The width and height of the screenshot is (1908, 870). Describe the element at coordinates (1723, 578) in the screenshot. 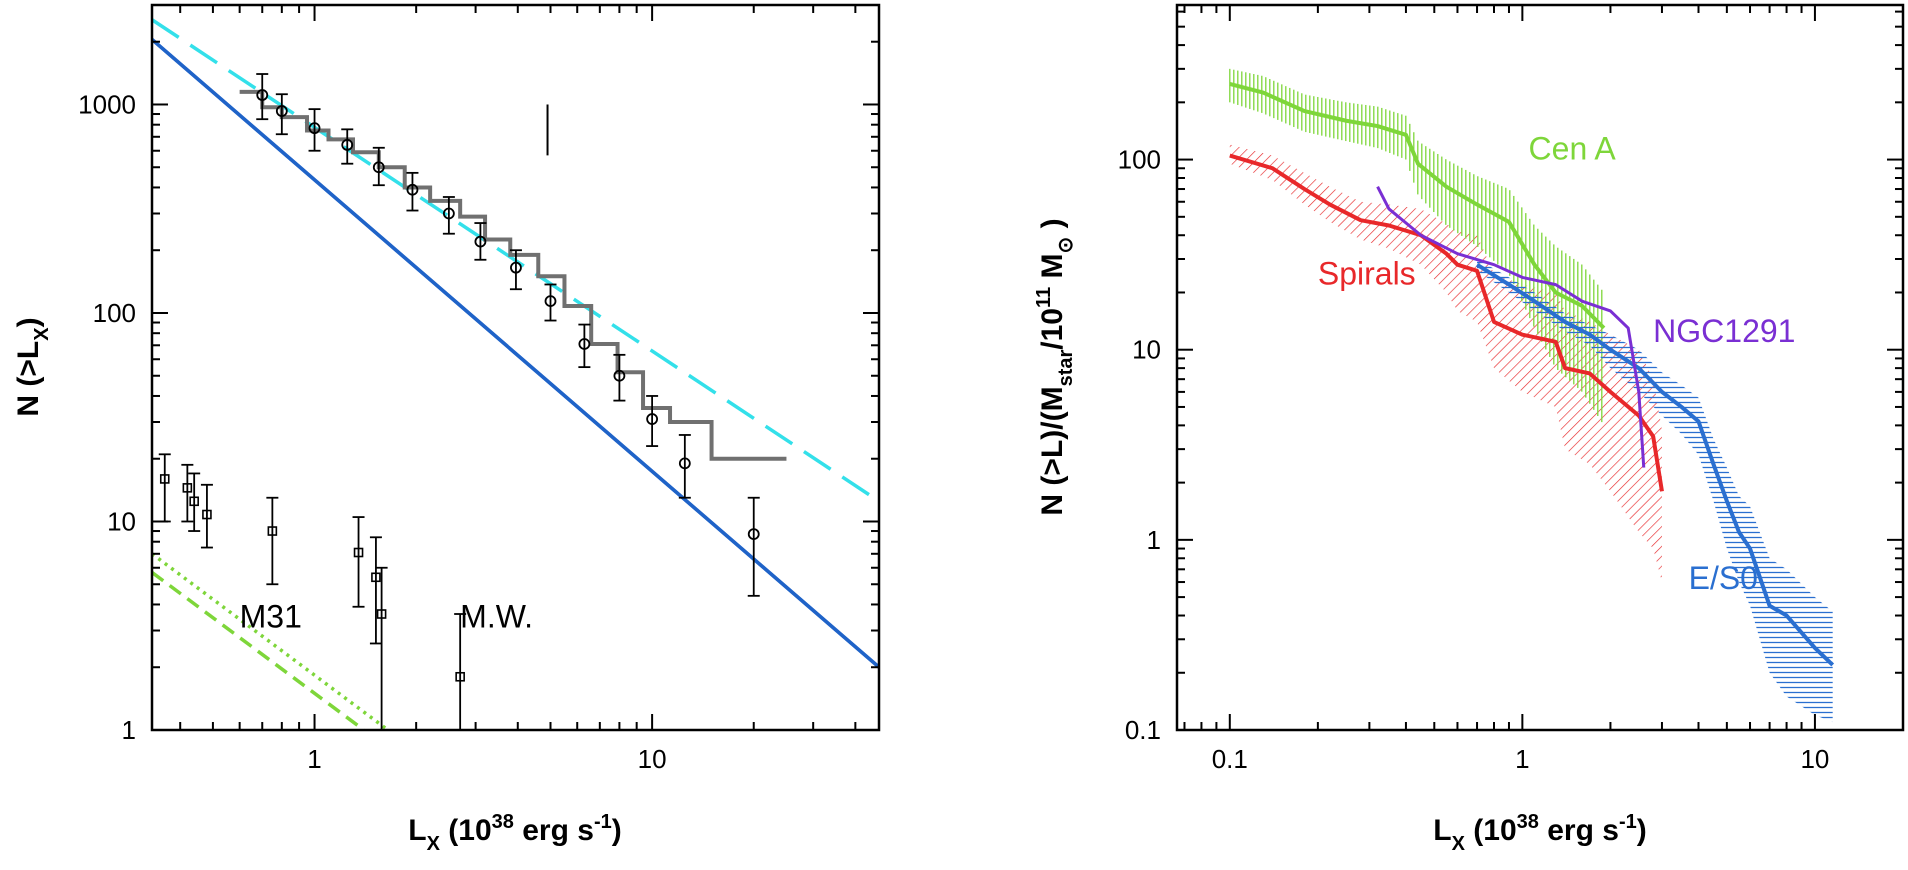

I see `right-annotation: E/S0` at that location.